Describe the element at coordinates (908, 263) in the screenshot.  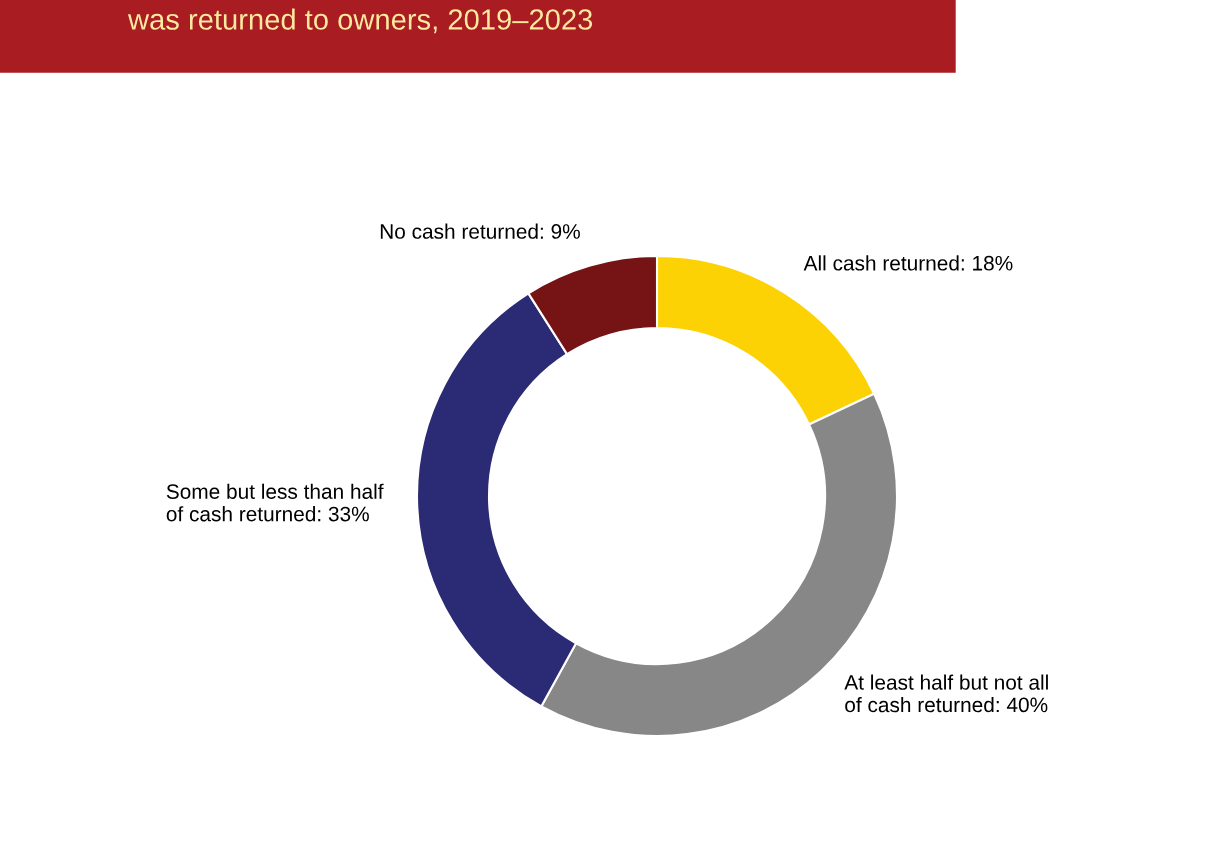
I see `slice-label: All cash returned: 18%` at that location.